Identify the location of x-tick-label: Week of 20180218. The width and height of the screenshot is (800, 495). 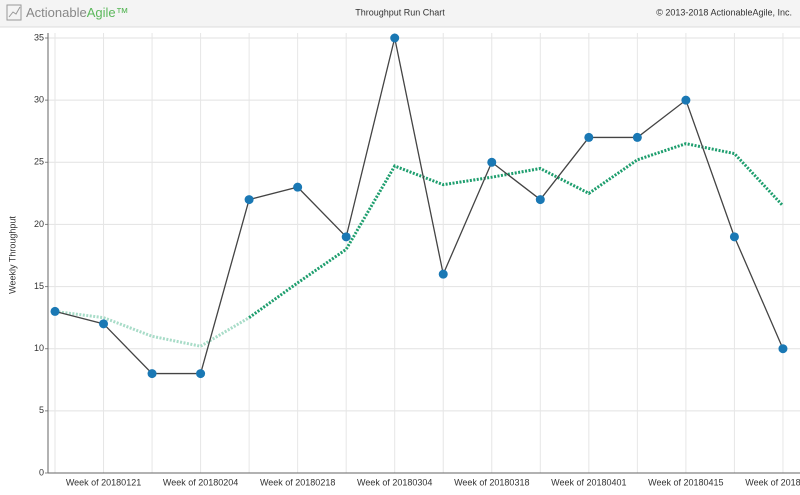
(297, 482).